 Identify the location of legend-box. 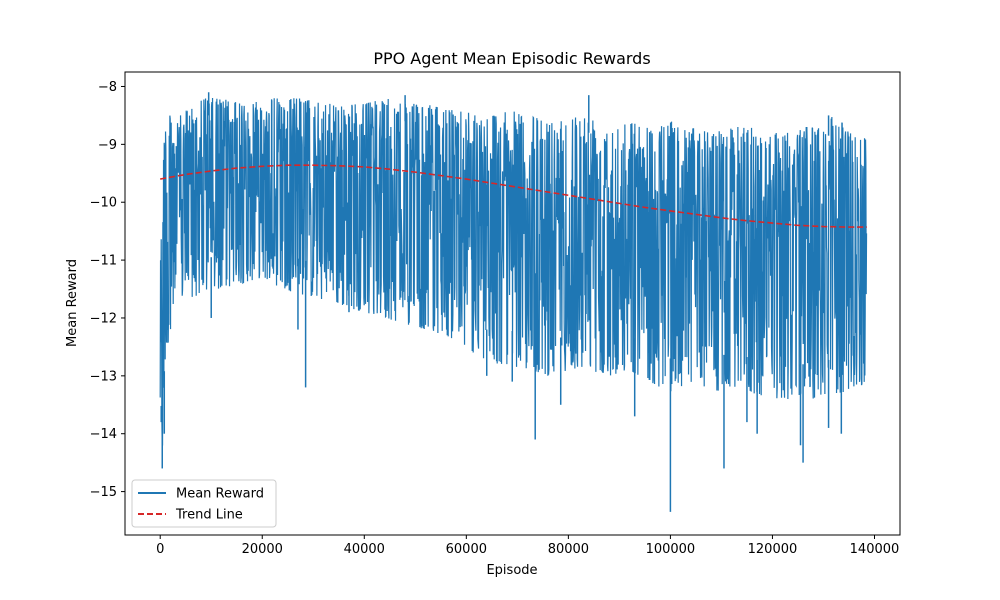
(204, 503).